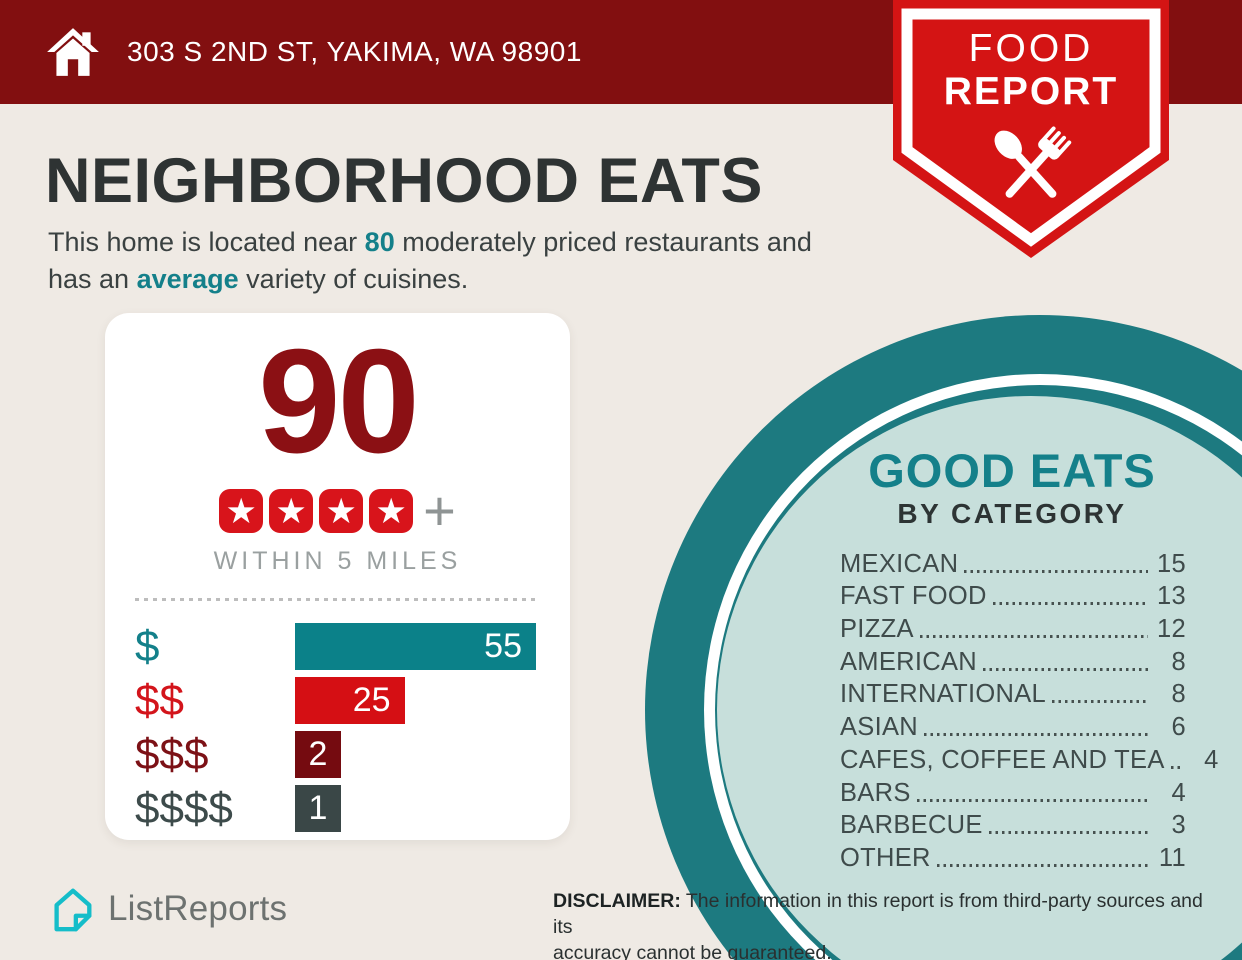  What do you see at coordinates (1002, 759) in the screenshot?
I see `category-label: CAFES, COFFEE AND TEA` at bounding box center [1002, 759].